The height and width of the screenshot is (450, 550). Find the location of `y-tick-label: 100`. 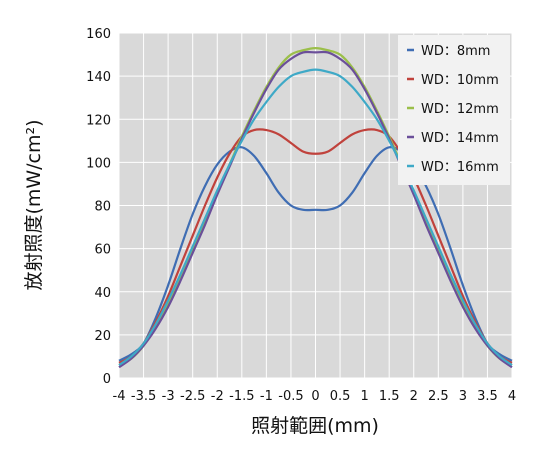

y-tick-label: 100 is located at coordinates (98, 163).